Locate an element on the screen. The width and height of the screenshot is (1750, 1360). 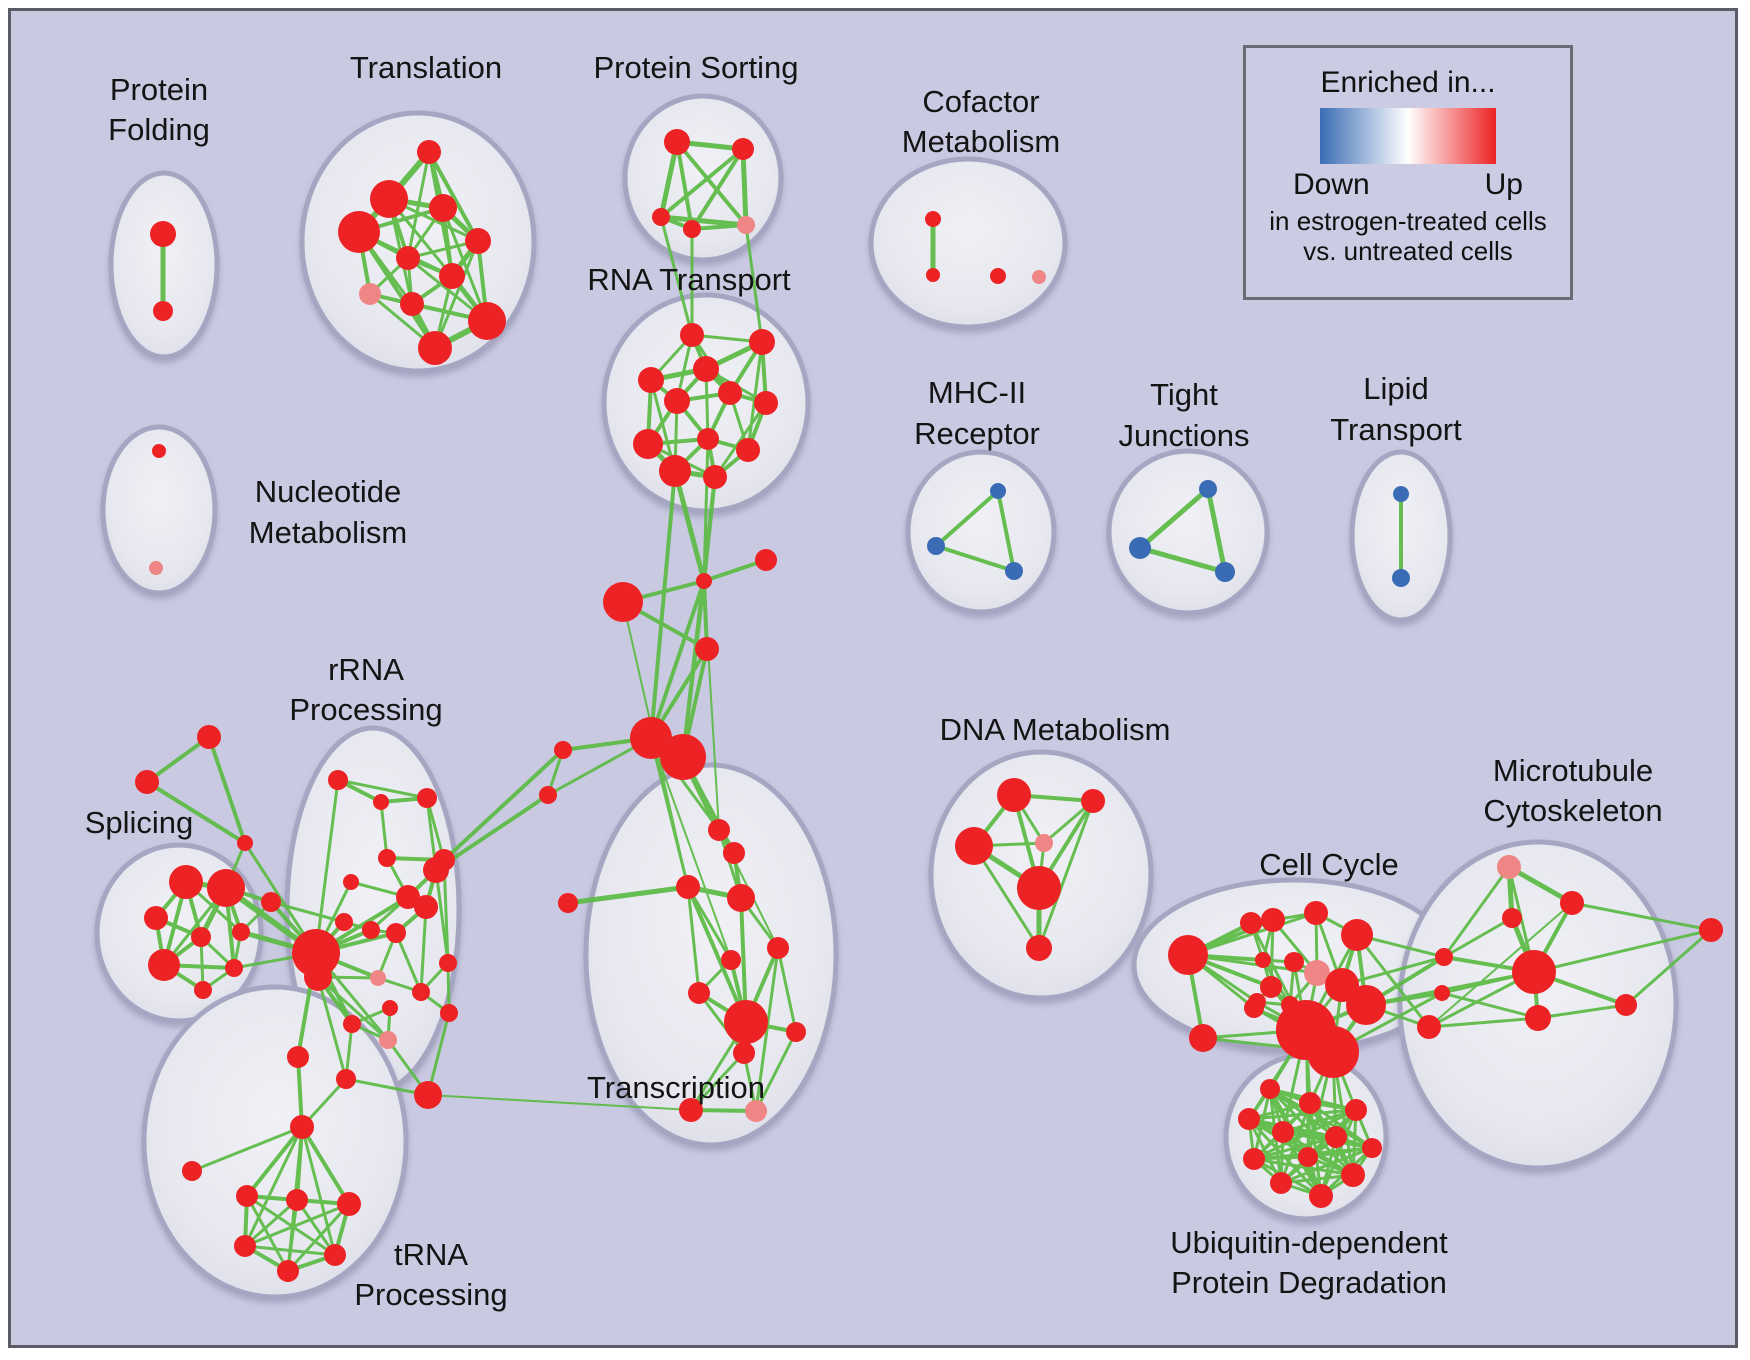
edge-tn-rr is located at coordinates (247, 1149).